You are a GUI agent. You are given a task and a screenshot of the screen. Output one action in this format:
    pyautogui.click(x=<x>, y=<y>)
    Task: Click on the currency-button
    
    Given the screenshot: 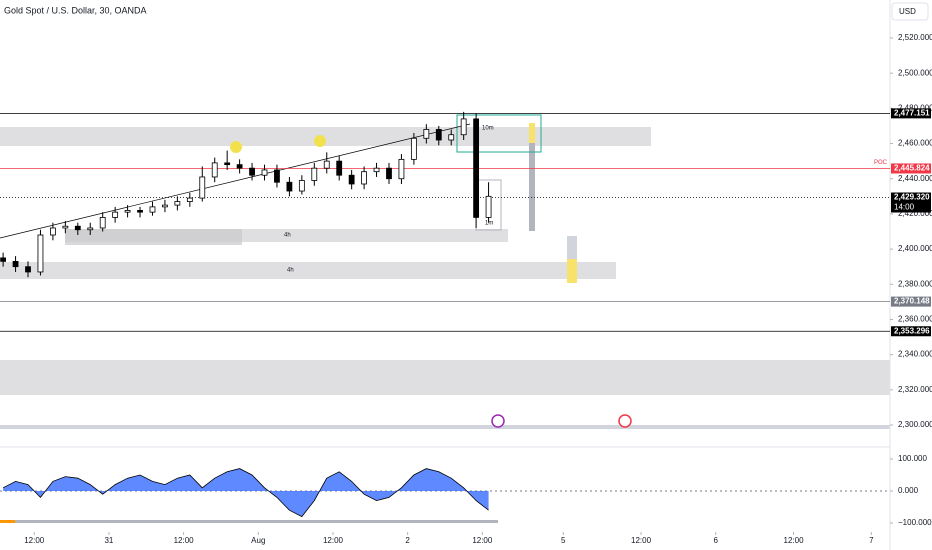 What is the action you would take?
    pyautogui.click(x=910, y=11)
    